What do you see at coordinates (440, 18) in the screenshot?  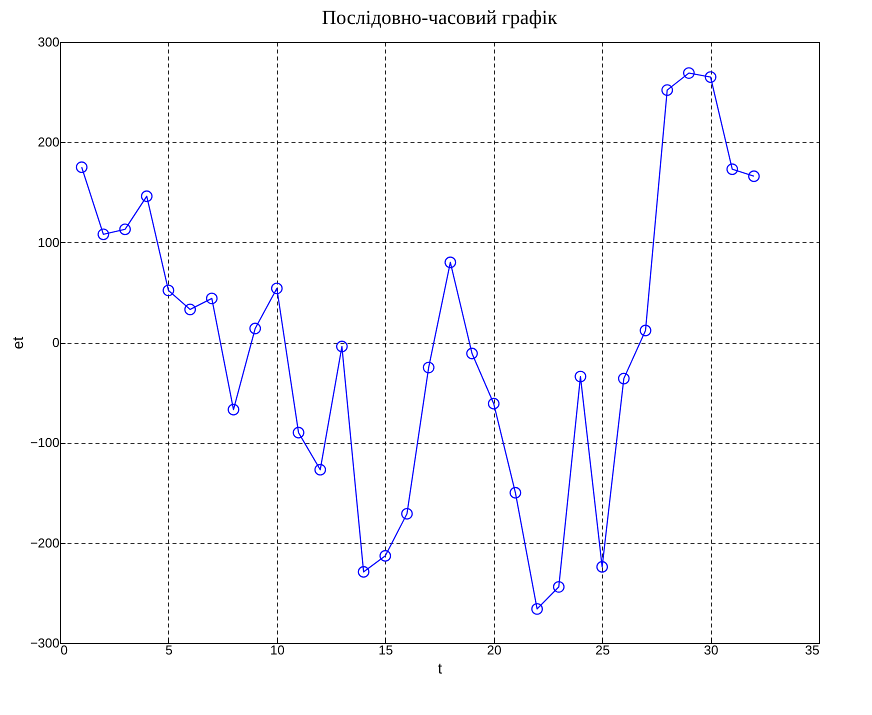 I see `chart-title: Послідовно-часовий графік` at bounding box center [440, 18].